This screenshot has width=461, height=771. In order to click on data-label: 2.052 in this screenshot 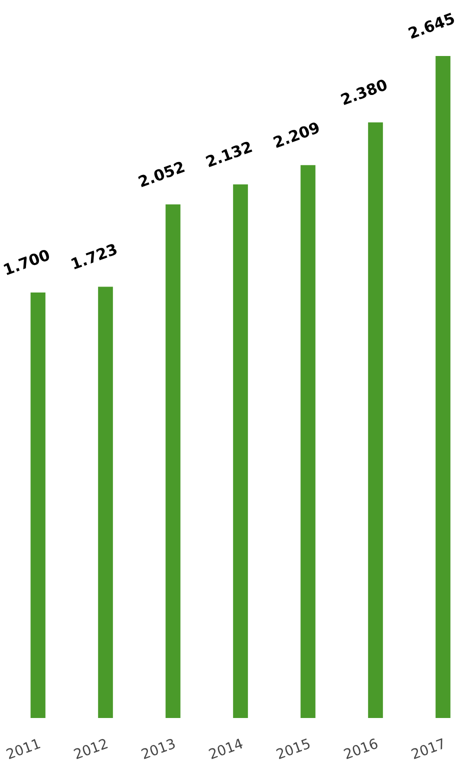, I will do `click(161, 174)`.